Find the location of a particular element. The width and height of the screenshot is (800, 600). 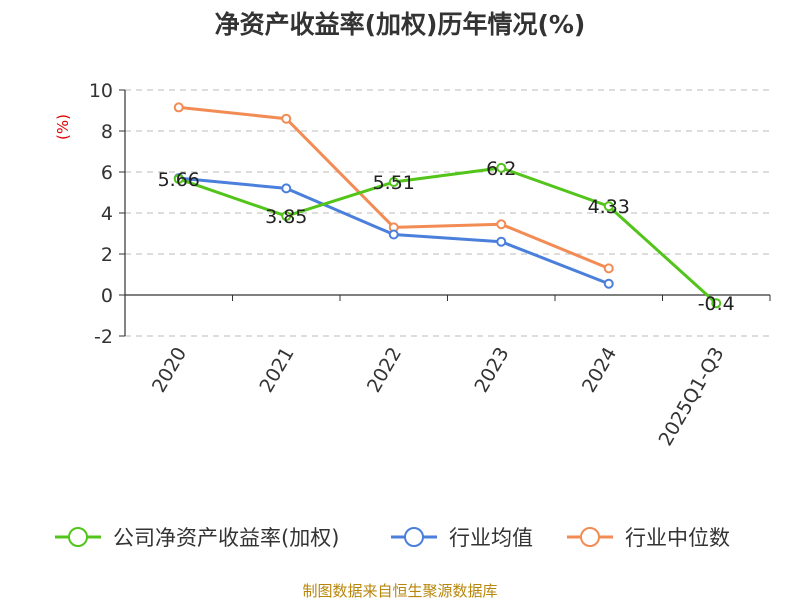

legend: 公司净资产收益率(加权) 行业均值 行业中位数 is located at coordinates (392, 538).